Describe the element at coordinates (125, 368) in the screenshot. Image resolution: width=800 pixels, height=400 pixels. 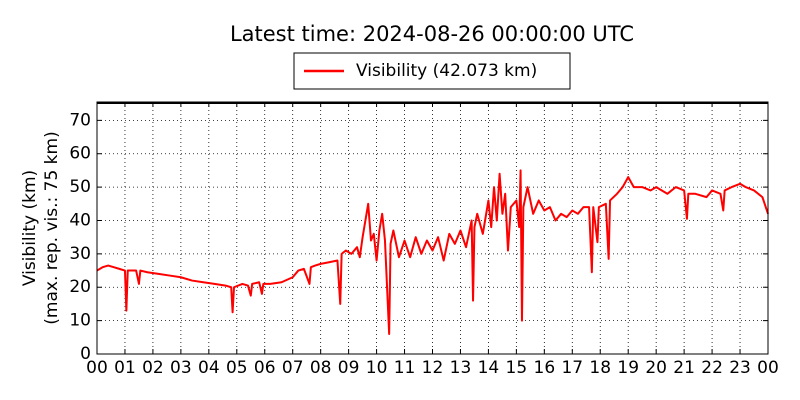
I see `x-tick-label: 01` at that location.